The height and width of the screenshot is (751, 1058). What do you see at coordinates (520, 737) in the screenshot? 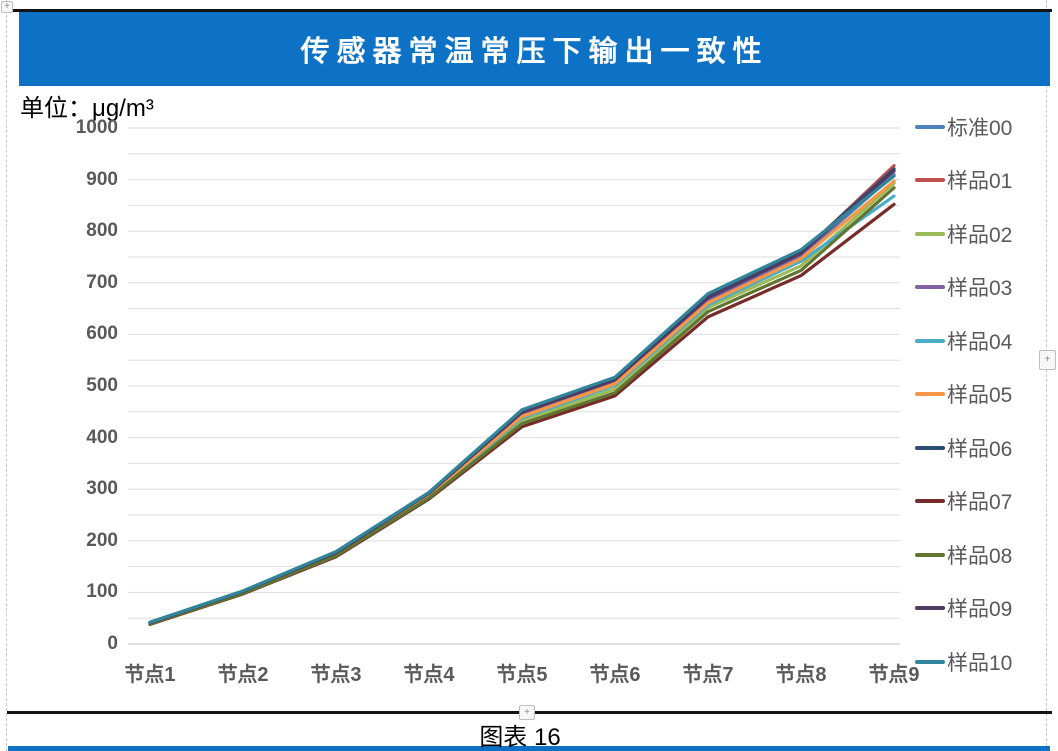
I see `figure-caption: 图表 16` at bounding box center [520, 737].